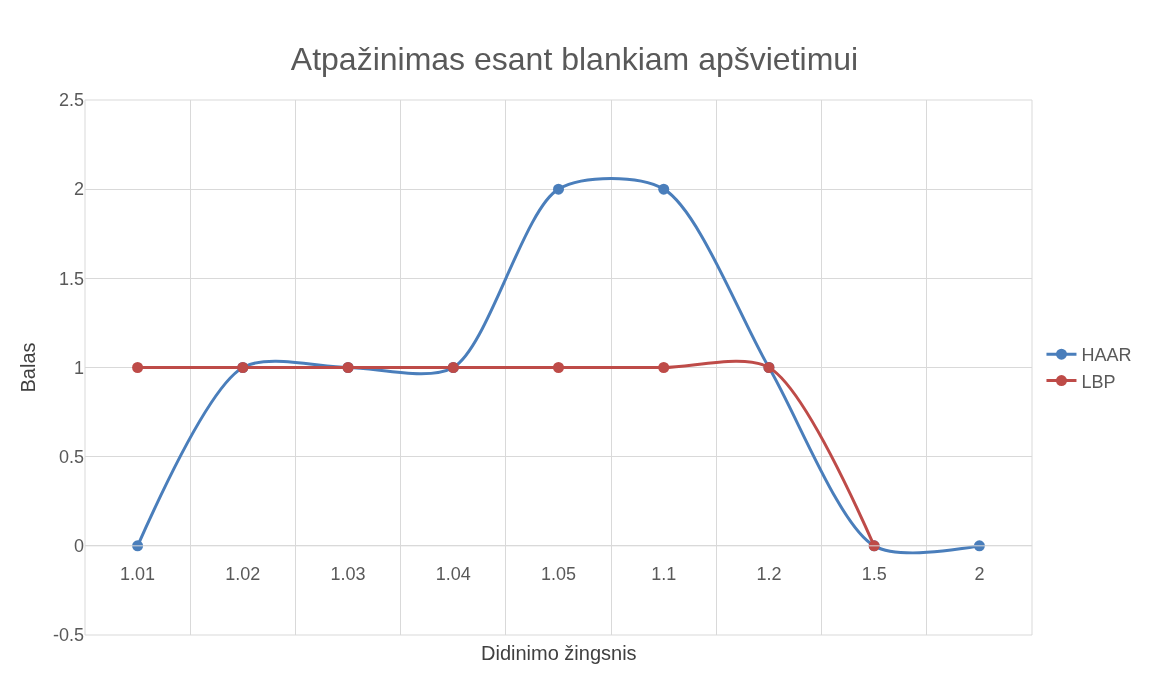  What do you see at coordinates (71, 278) in the screenshot?
I see `y-tick-label: 1.5` at bounding box center [71, 278].